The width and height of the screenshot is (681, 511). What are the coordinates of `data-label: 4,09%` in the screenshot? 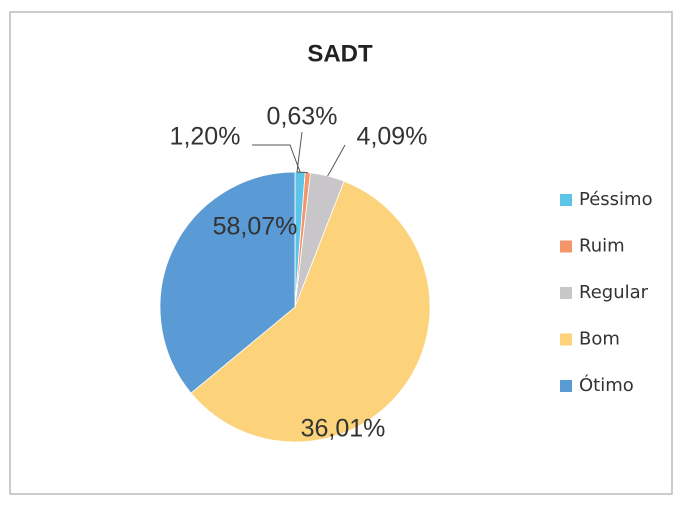 It's located at (392, 137).